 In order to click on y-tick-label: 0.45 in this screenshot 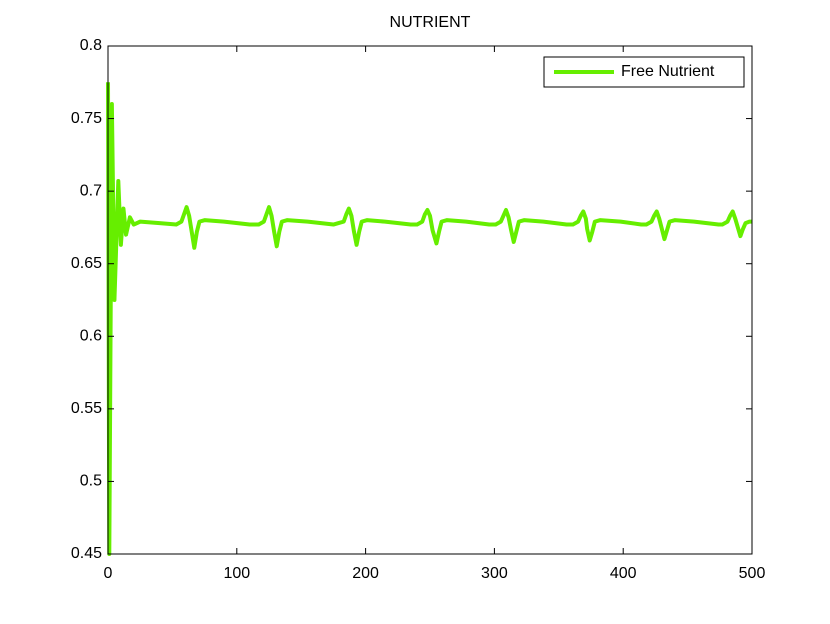, I will do `click(86, 553)`.